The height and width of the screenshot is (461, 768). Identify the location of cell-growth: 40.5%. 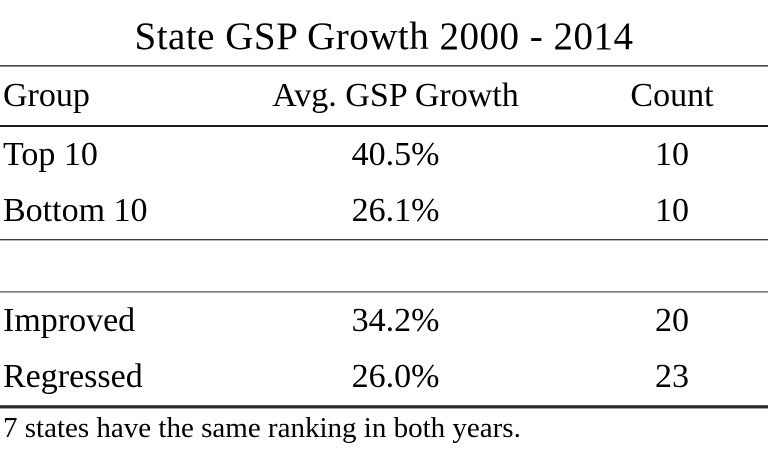
(395, 154).